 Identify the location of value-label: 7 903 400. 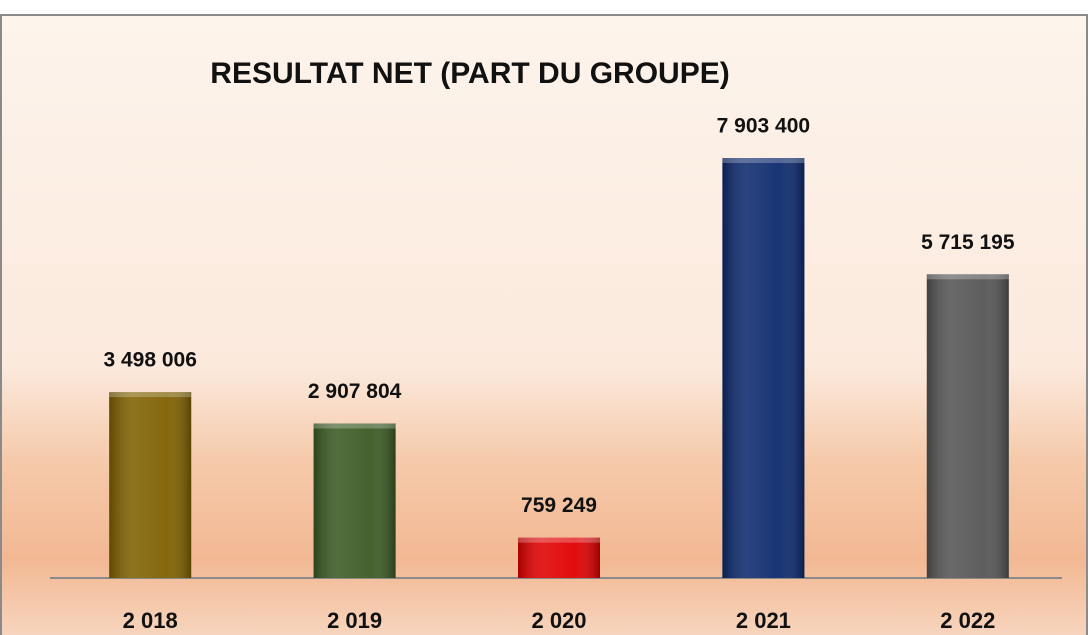
(763, 126).